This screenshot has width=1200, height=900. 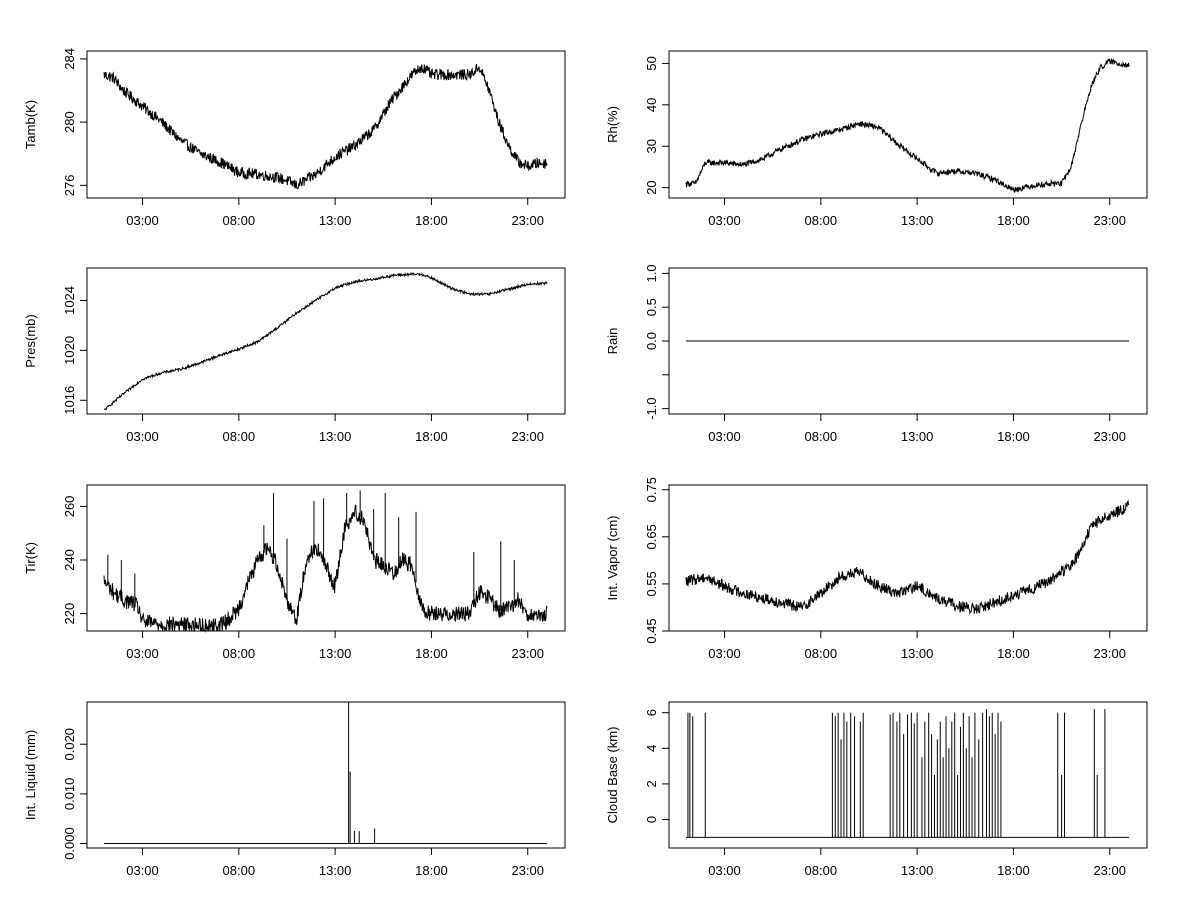 I want to click on y-tick-label-vapor: 0.75, so click(x=651, y=489).